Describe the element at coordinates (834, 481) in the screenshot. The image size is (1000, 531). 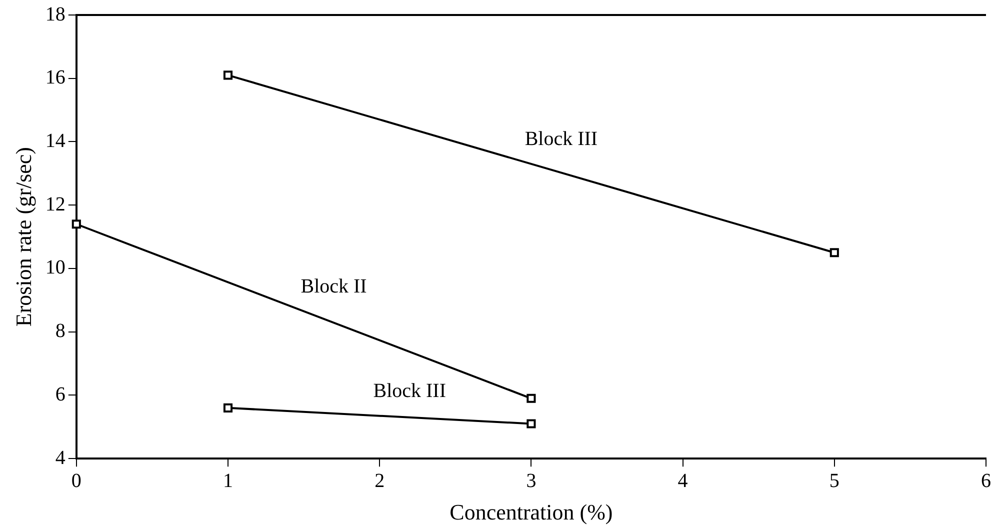
I see `x-tick-label: 5` at that location.